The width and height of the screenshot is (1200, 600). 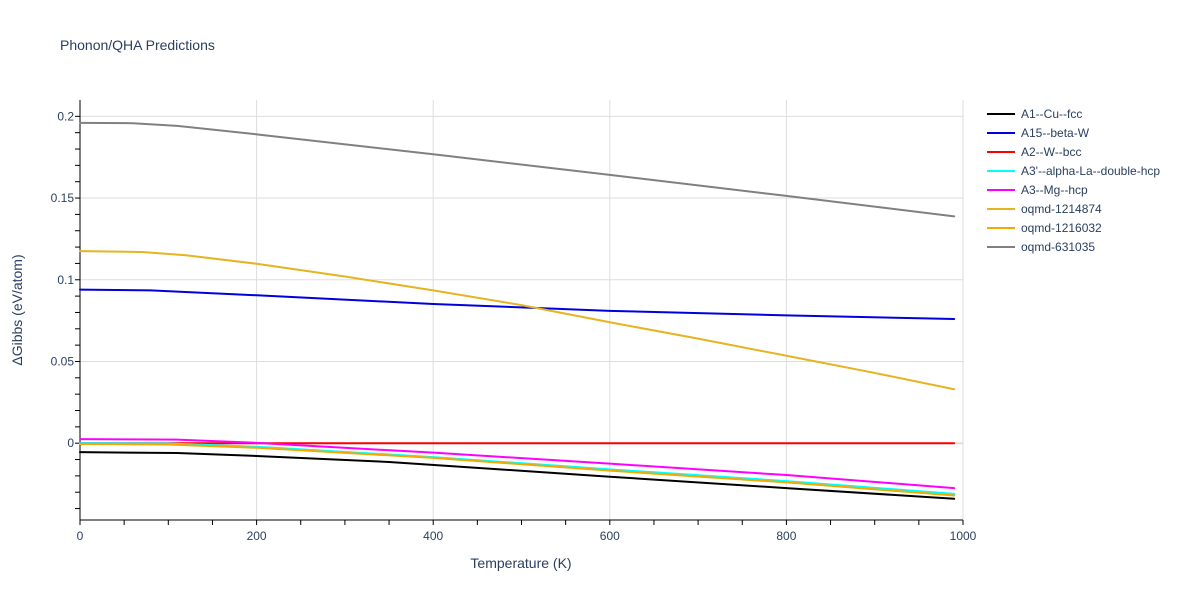 I want to click on legend-label: oqmd-1214874, so click(x=1061, y=209).